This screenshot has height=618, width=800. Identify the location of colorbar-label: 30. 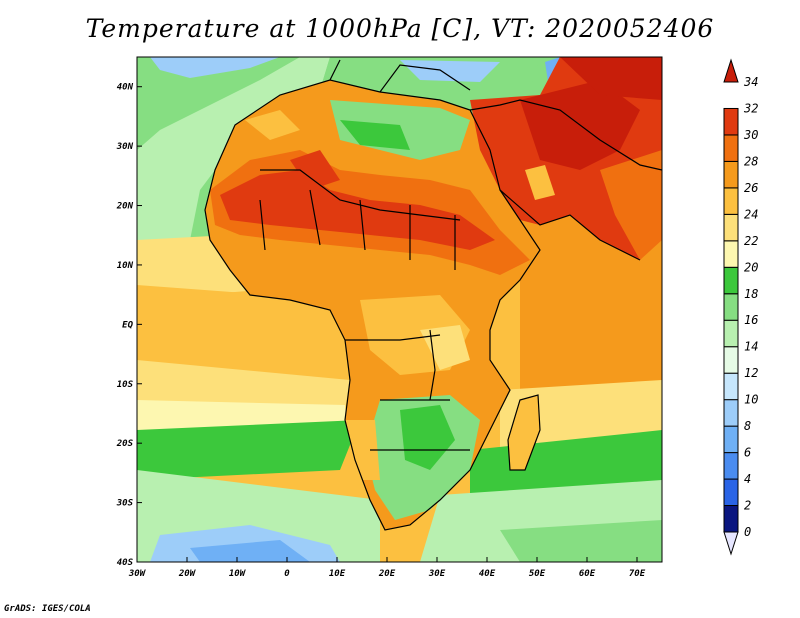
(750, 135).